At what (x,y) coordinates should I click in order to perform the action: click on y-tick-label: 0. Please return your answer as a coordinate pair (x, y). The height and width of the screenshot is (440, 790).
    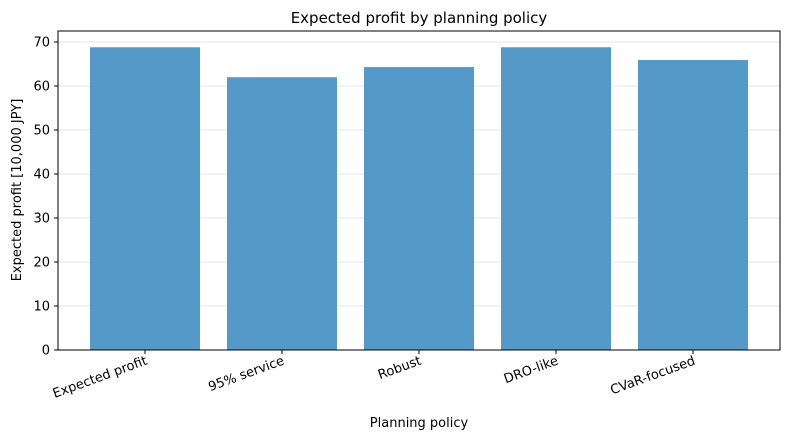
    Looking at the image, I should click on (46, 351).